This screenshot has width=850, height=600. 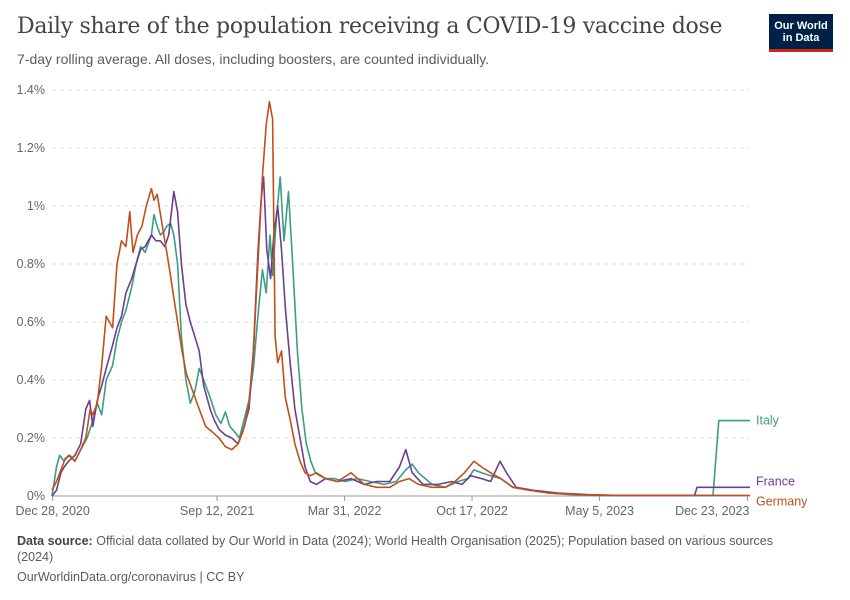 I want to click on x-tick-label: Dec 28, 2020, so click(x=52, y=511).